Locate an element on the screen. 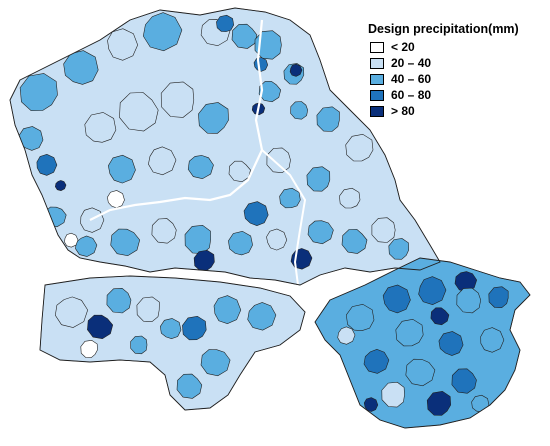 The image size is (550, 446). legend-item: 20 – 40 is located at coordinates (444, 63).